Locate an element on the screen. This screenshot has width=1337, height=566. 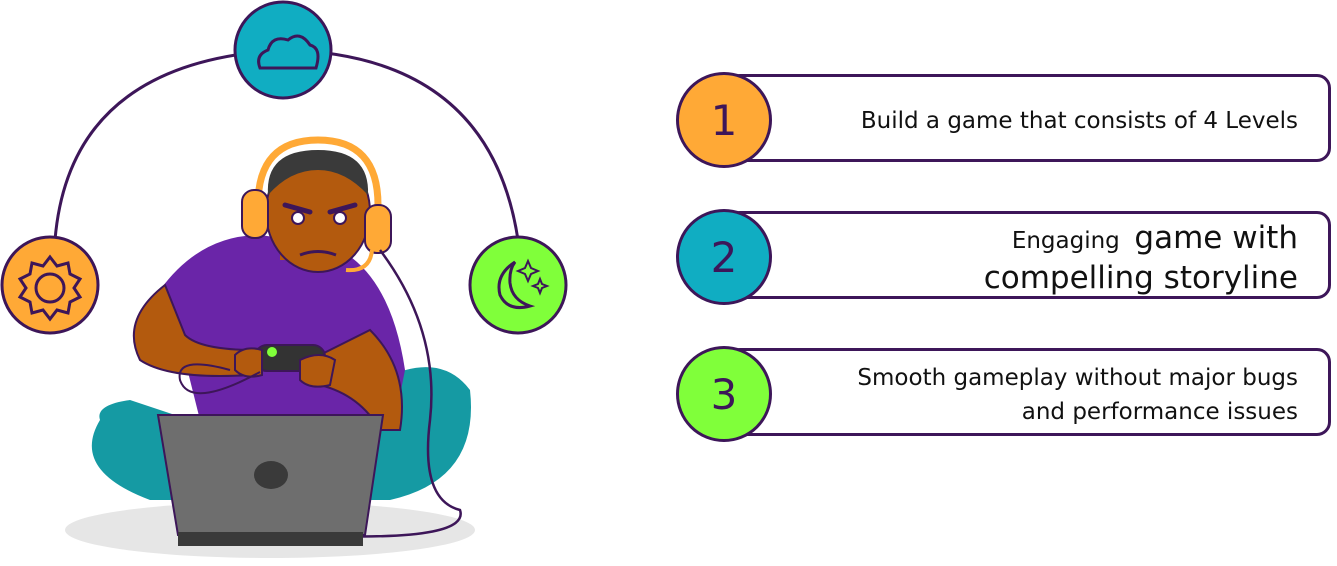
right-eye is located at coordinates (340, 218).